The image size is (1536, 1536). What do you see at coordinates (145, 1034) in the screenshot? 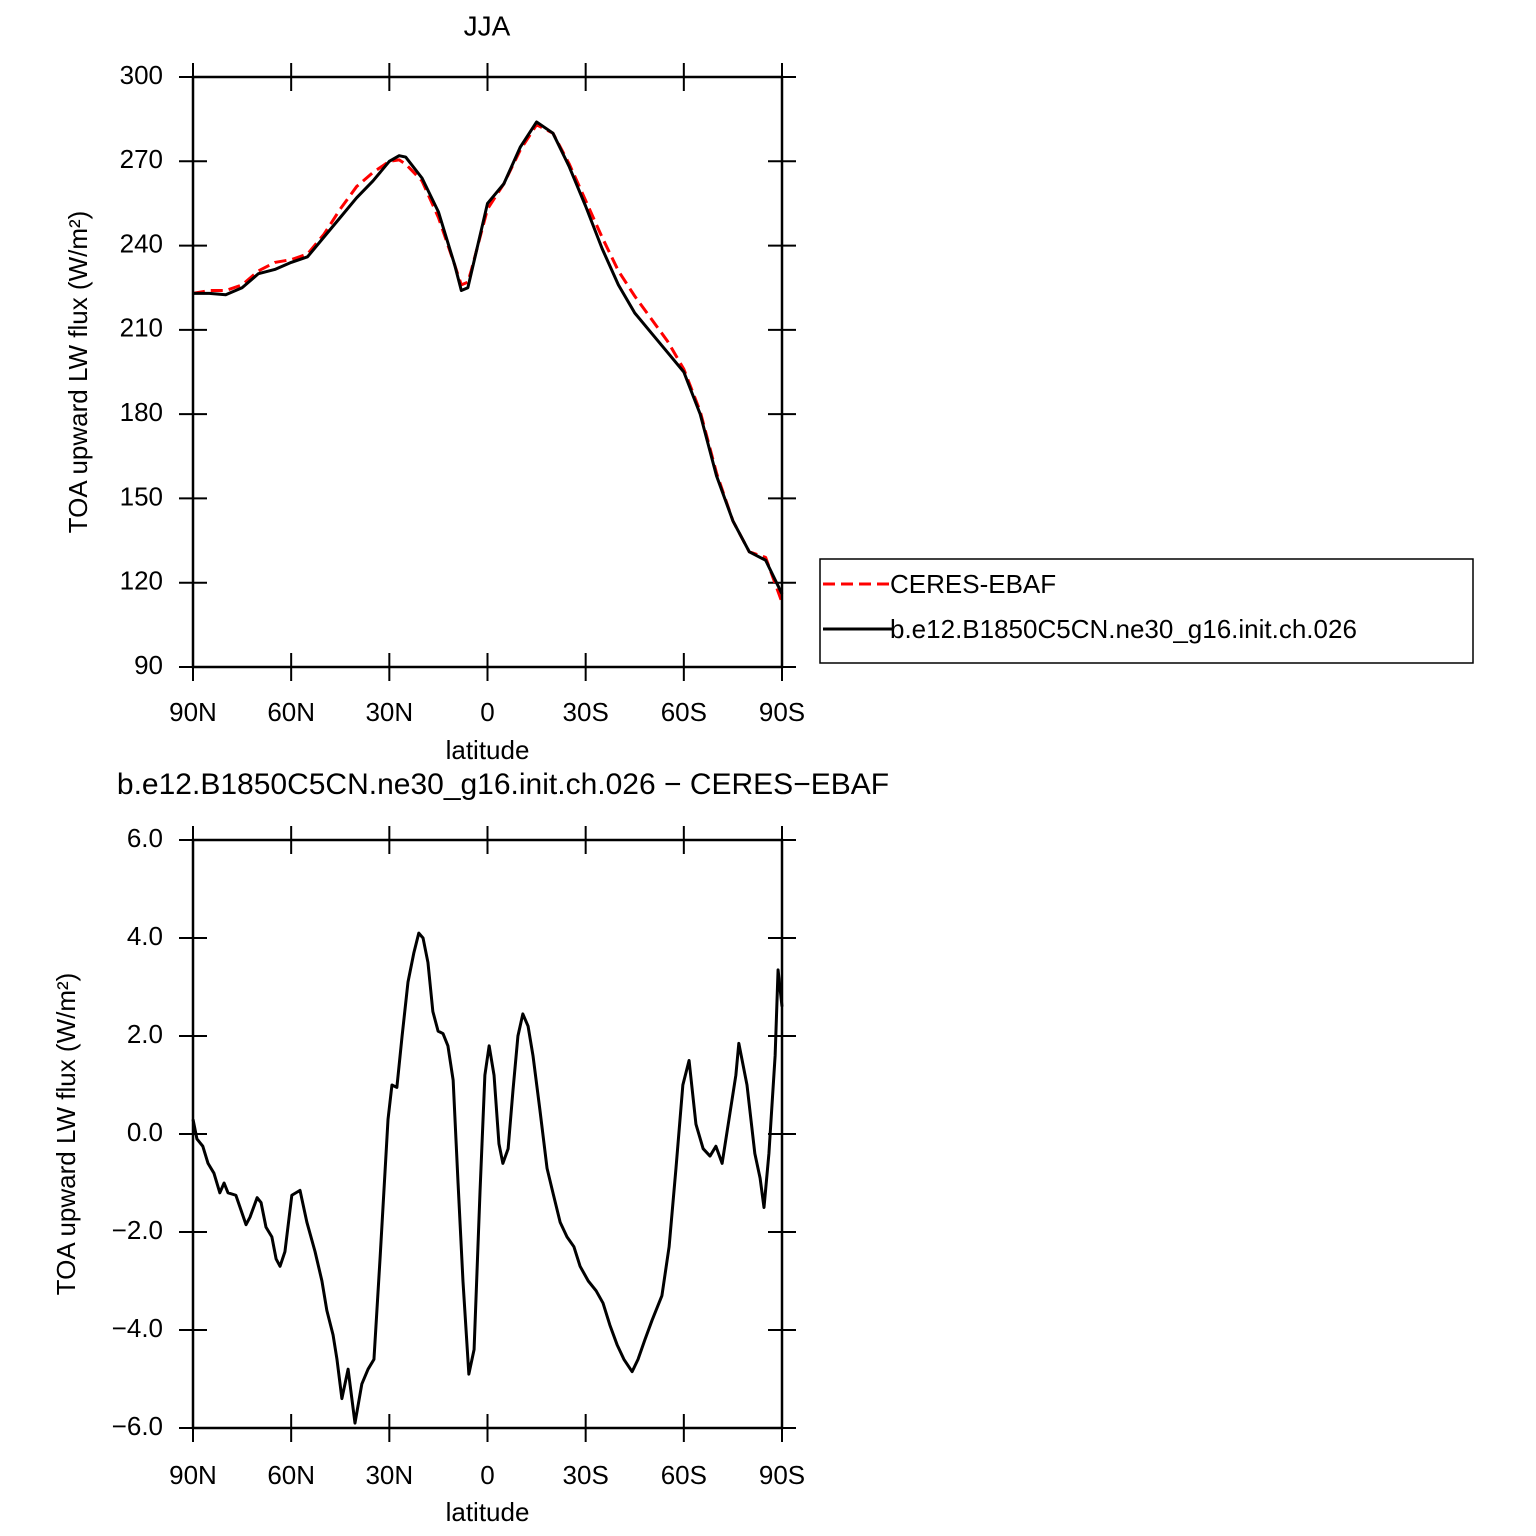
I see `y-tick-label: 2.0` at bounding box center [145, 1034].